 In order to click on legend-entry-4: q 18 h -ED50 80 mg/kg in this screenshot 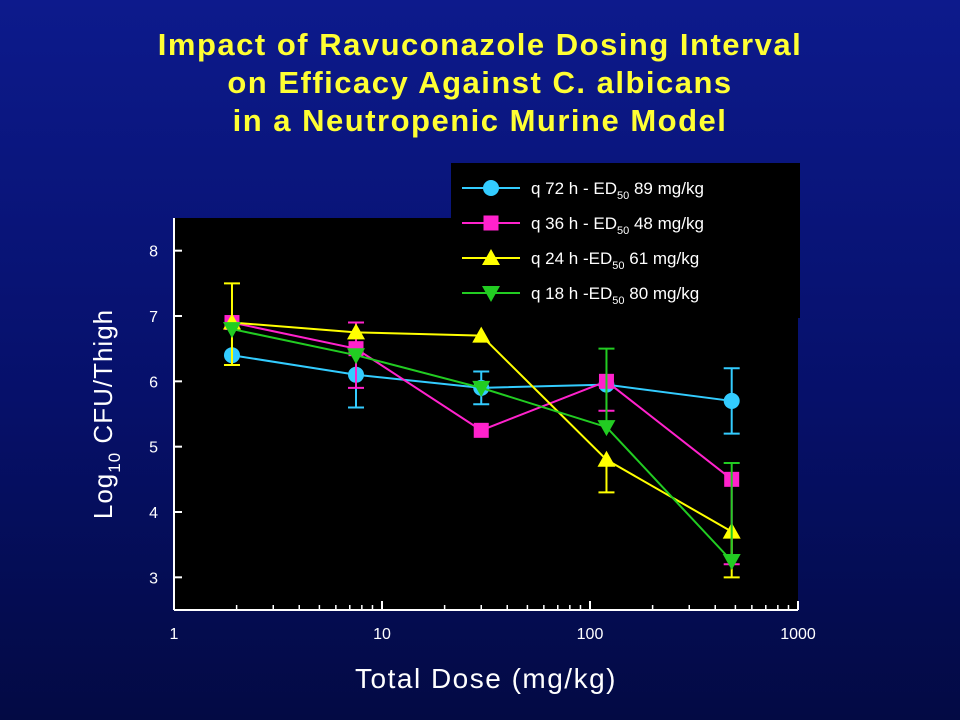, I will do `click(580, 295)`.